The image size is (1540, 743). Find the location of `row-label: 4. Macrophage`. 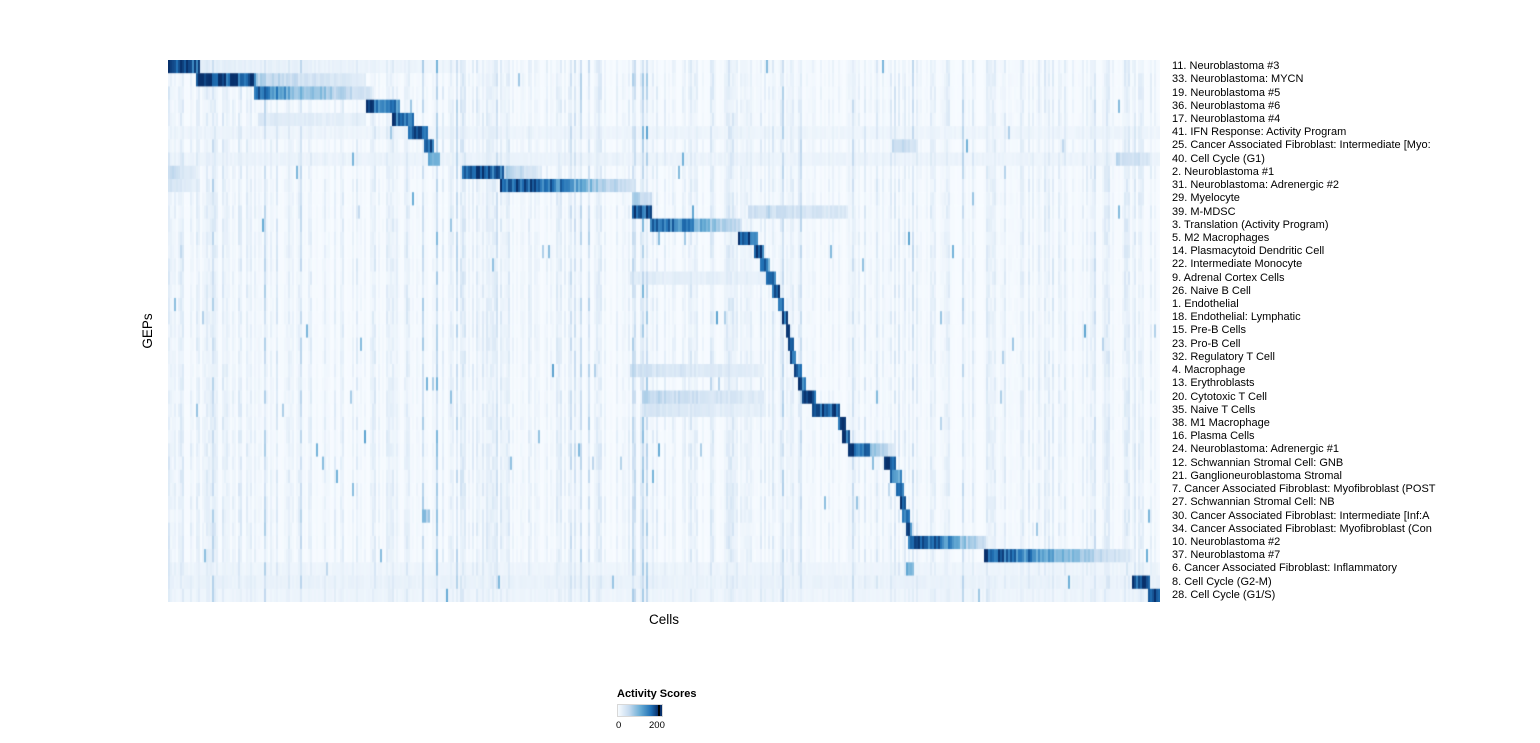

row-label: 4. Macrophage is located at coordinates (1209, 370).